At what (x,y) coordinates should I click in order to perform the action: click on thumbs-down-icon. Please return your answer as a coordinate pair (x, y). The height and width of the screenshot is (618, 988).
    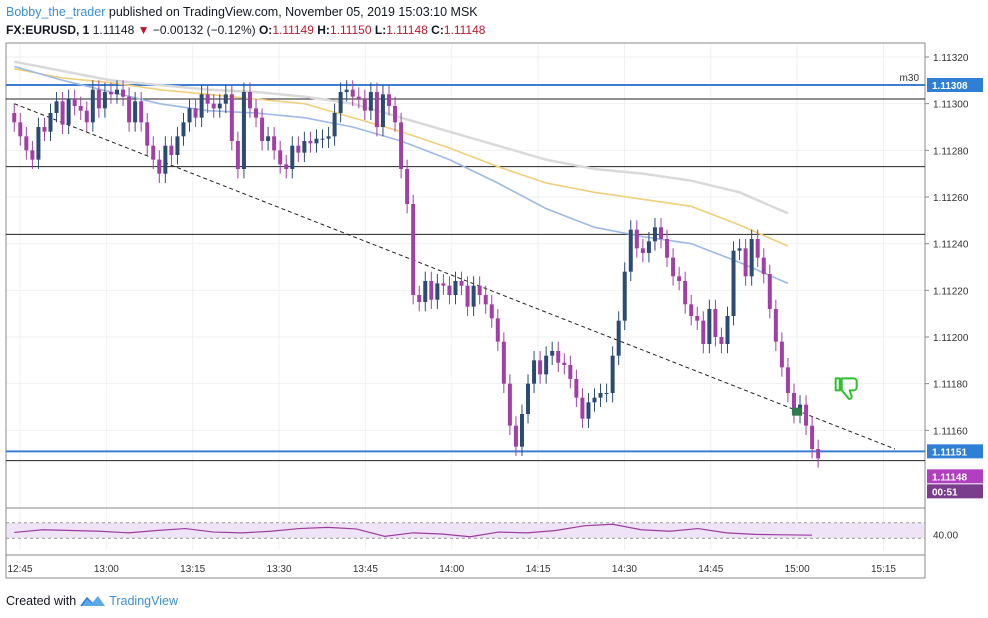
    Looking at the image, I should click on (825, 396).